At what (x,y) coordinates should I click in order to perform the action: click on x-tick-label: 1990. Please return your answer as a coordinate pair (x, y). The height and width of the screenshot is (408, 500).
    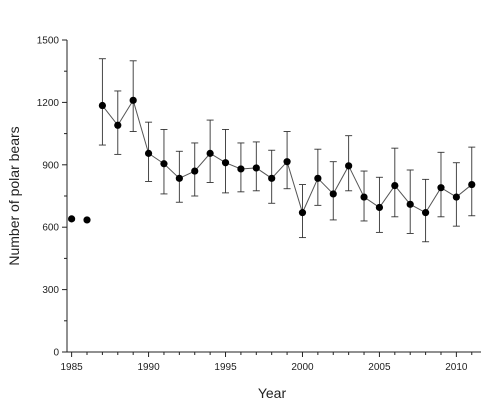
    Looking at the image, I should click on (148, 367).